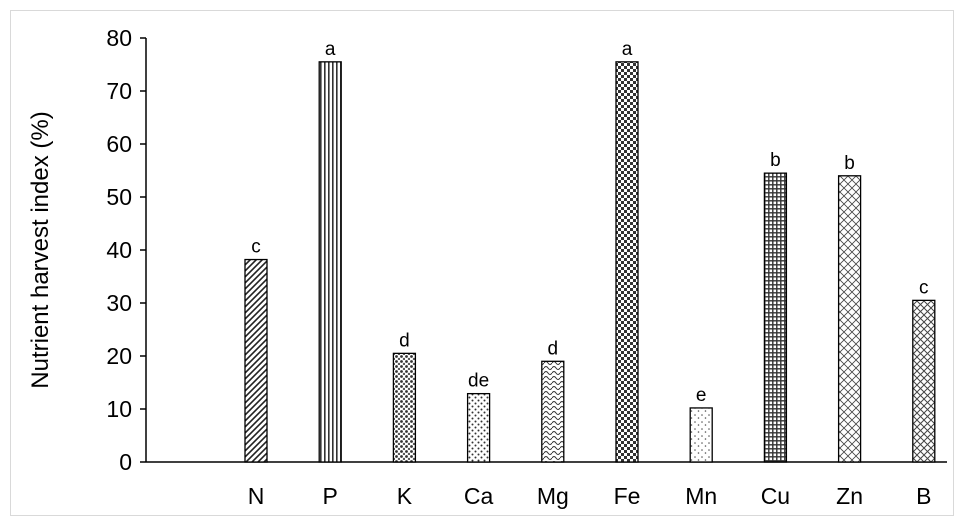 Image resolution: width=956 pixels, height=518 pixels. What do you see at coordinates (849, 319) in the screenshot?
I see `bar-zn` at bounding box center [849, 319].